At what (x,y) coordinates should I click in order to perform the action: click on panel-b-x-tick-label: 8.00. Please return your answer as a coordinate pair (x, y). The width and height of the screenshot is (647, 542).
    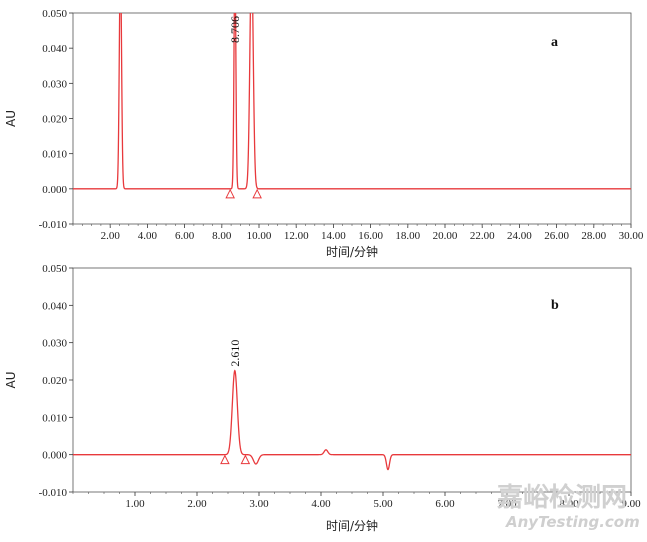
    Looking at the image, I should click on (569, 504).